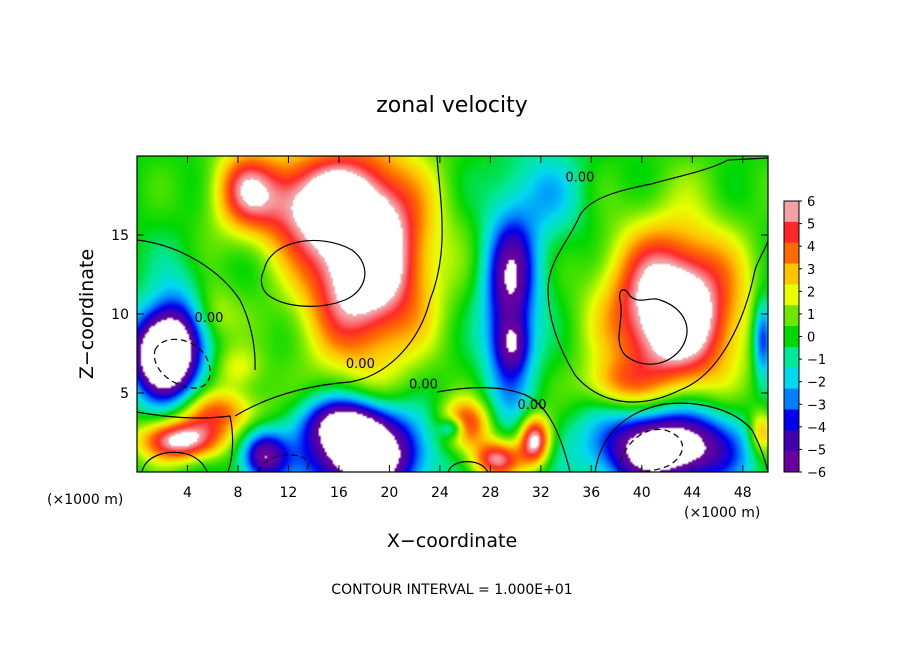 The height and width of the screenshot is (654, 904). What do you see at coordinates (816, 473) in the screenshot?
I see `colorbar-label: −6` at bounding box center [816, 473].